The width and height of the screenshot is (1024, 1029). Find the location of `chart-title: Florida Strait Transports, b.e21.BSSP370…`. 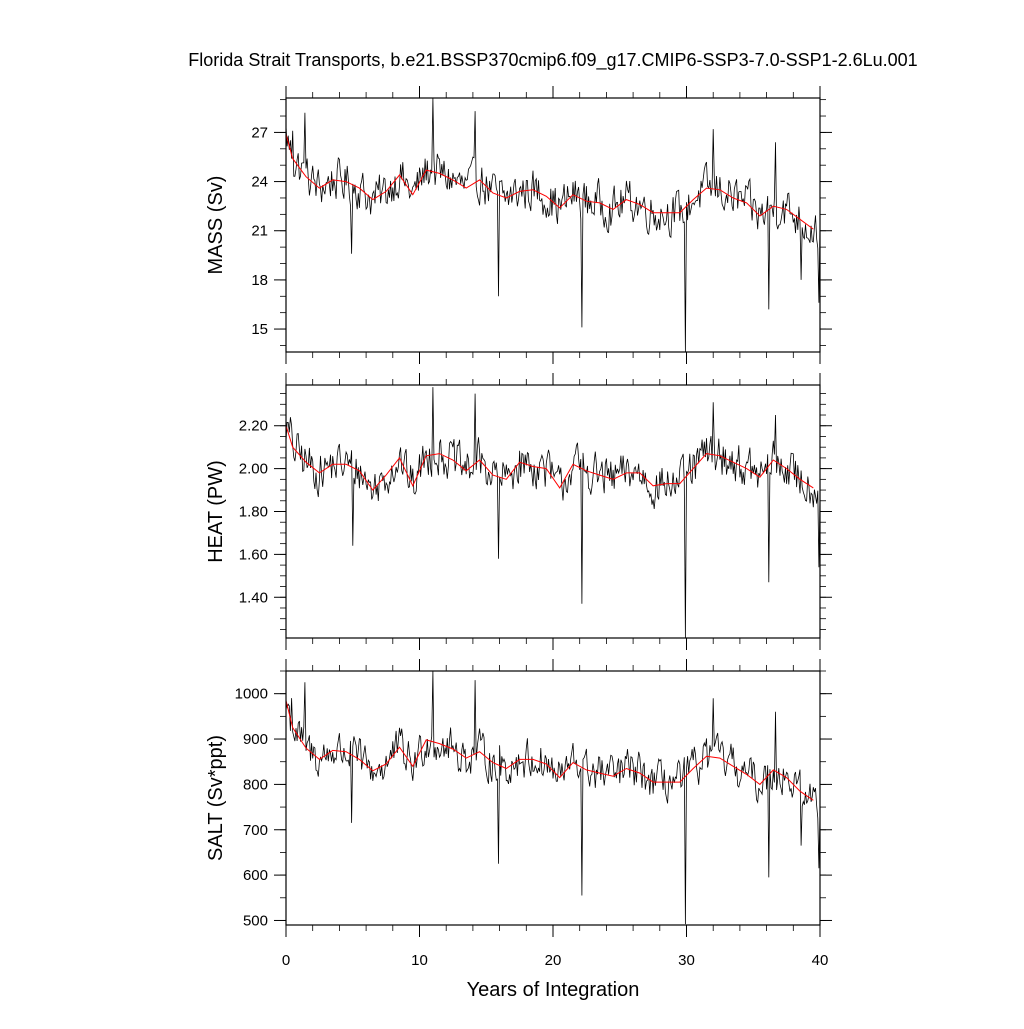

chart-title: Florida Strait Transports, b.e21.BSSP370… is located at coordinates (552, 60).